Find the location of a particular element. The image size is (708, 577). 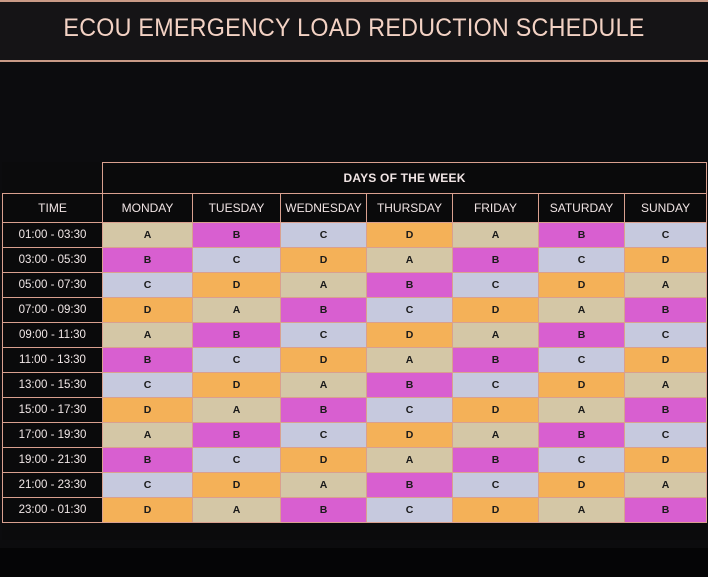

day-header-saturday: SATURDAY is located at coordinates (581, 208).